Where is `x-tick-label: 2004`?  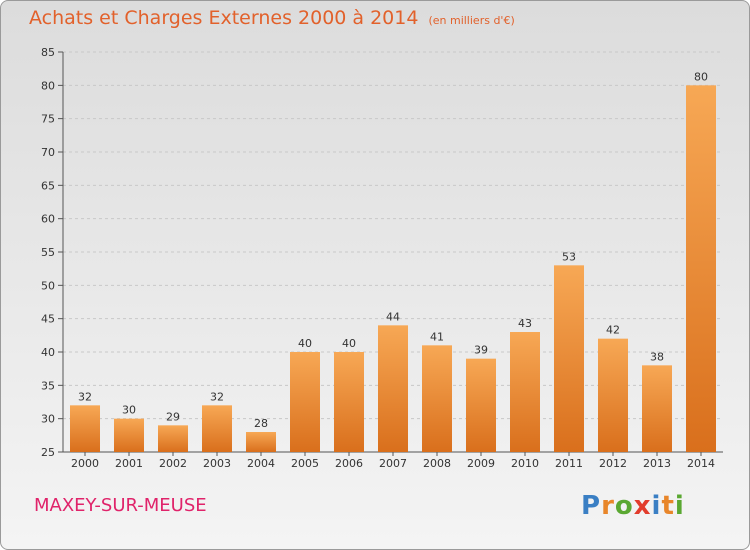 x-tick-label: 2004 is located at coordinates (261, 463).